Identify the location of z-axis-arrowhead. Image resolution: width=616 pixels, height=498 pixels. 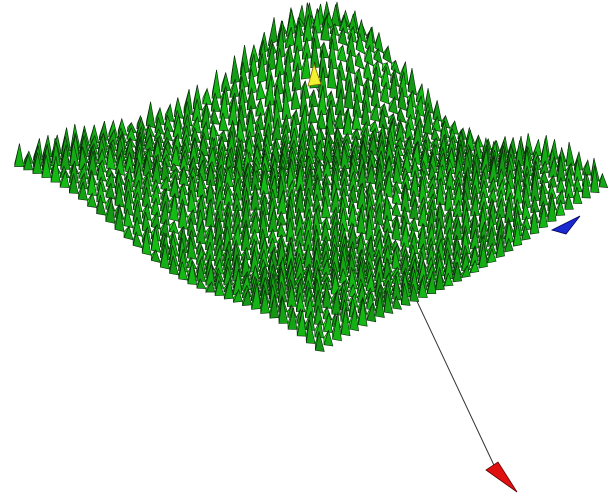
(565, 225).